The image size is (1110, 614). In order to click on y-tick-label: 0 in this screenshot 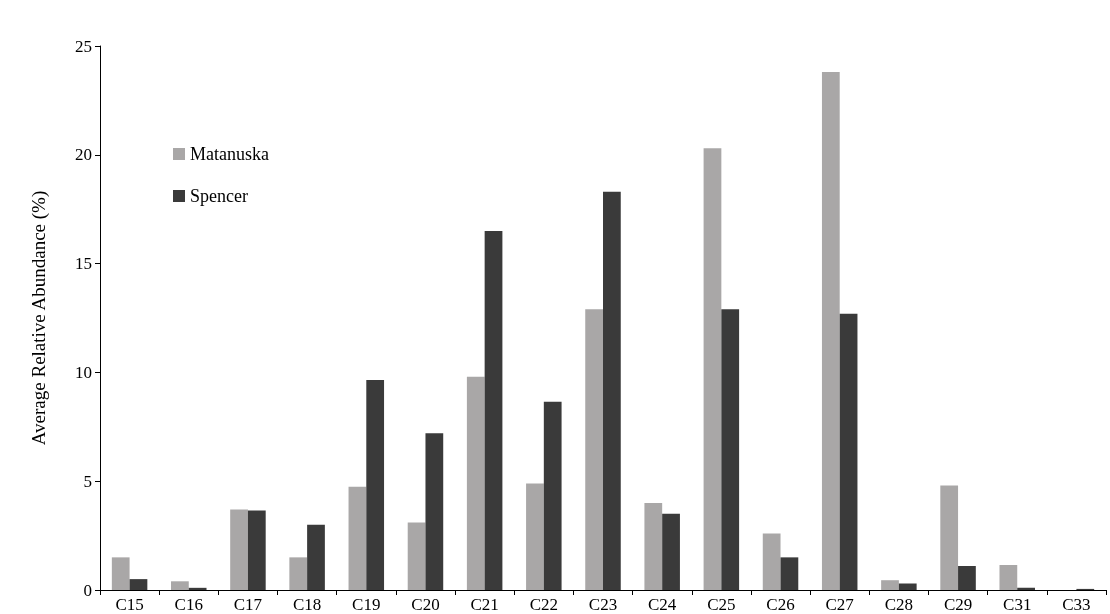, I will do `click(87, 590)`.